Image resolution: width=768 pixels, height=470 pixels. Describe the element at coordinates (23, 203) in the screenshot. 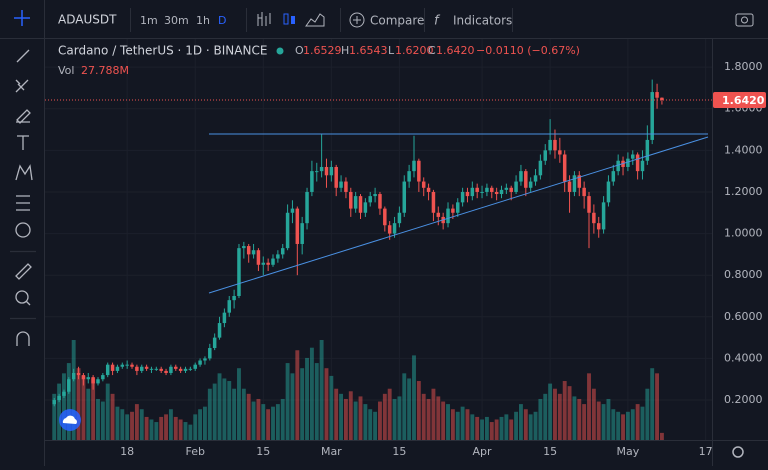

I see `forecast-tool` at that location.